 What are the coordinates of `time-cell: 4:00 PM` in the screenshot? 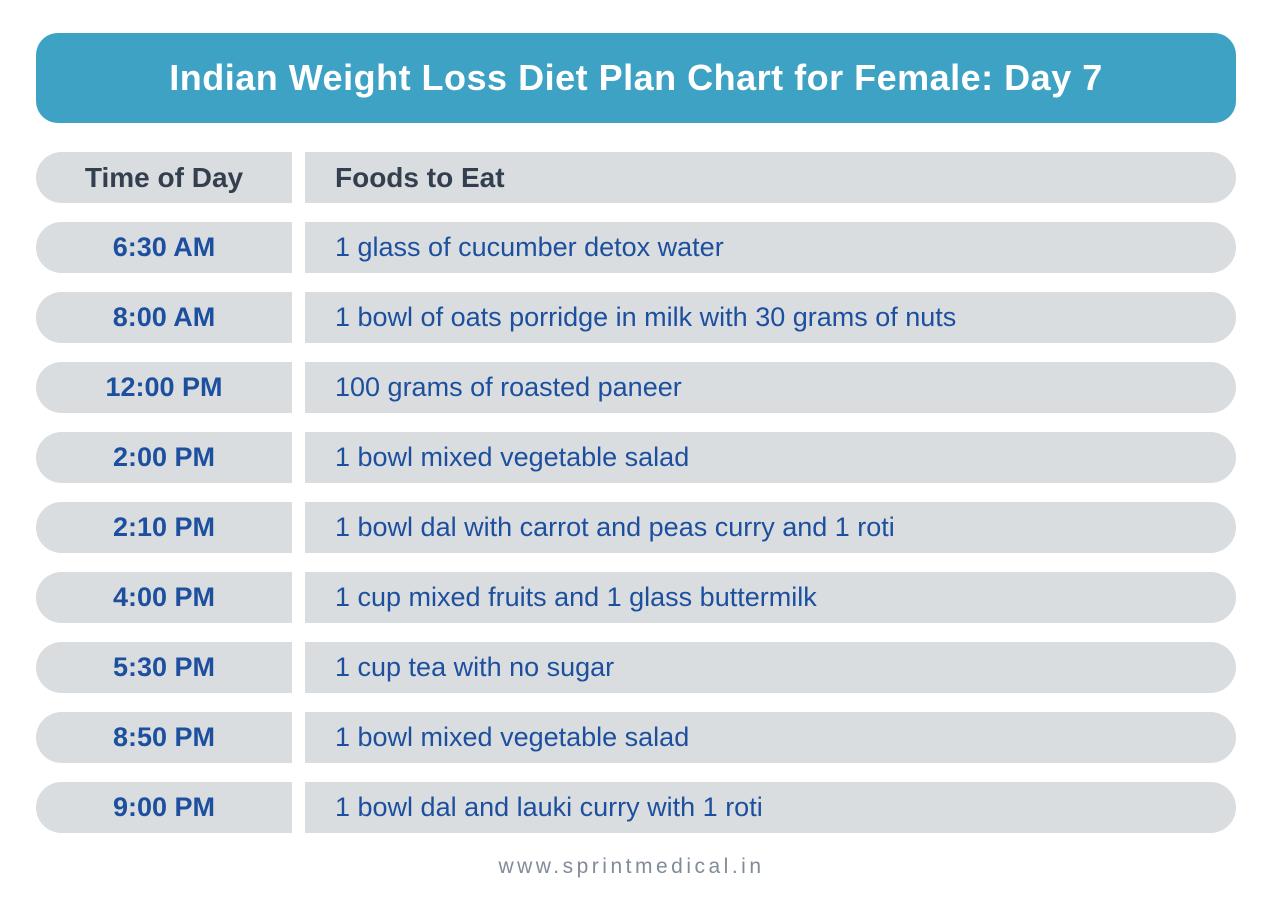 It's located at (164, 597).